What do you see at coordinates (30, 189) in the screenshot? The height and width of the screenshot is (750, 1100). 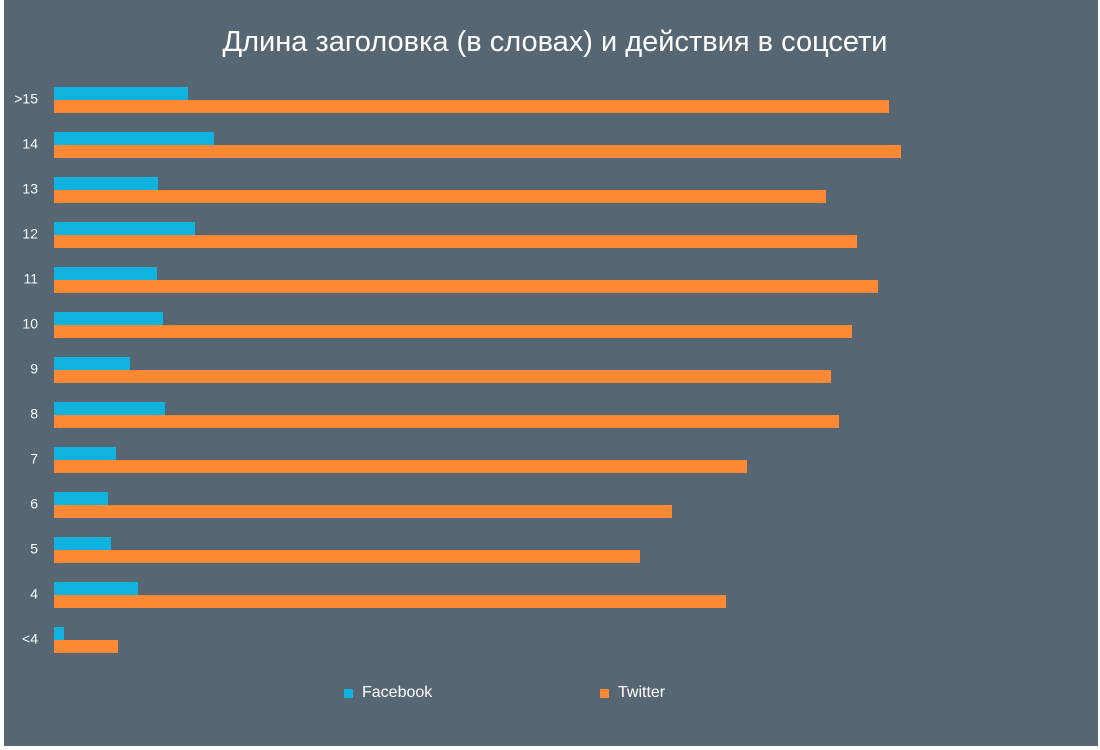 I see `tick-label-13: 13` at bounding box center [30, 189].